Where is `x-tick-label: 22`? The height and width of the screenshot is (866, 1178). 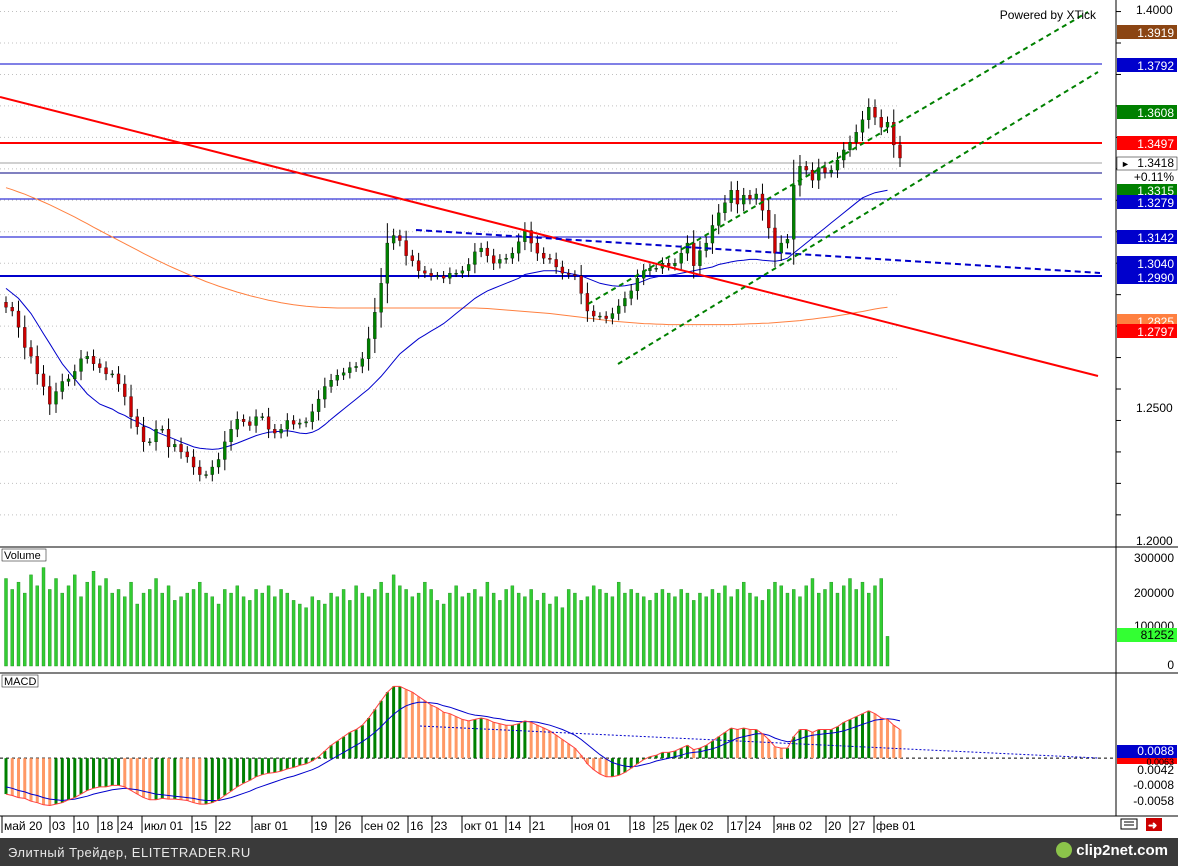 x-tick-label: 22 is located at coordinates (225, 826).